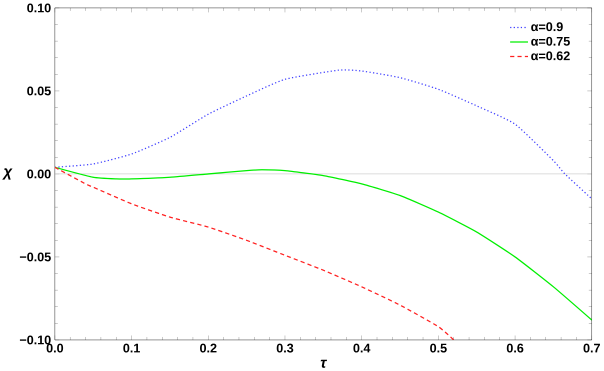 This screenshot has height=371, width=604. I want to click on x-tick-label: 0.6, so click(515, 347).